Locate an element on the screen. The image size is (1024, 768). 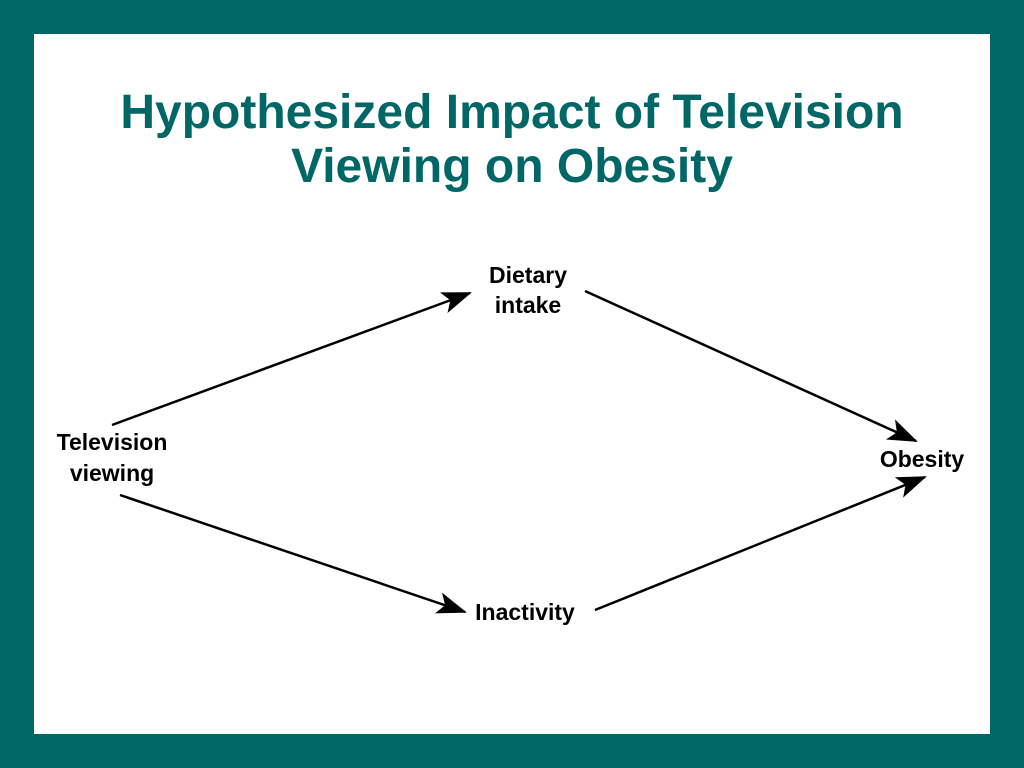
node-dietary-line-2: intake is located at coordinates (528, 305).